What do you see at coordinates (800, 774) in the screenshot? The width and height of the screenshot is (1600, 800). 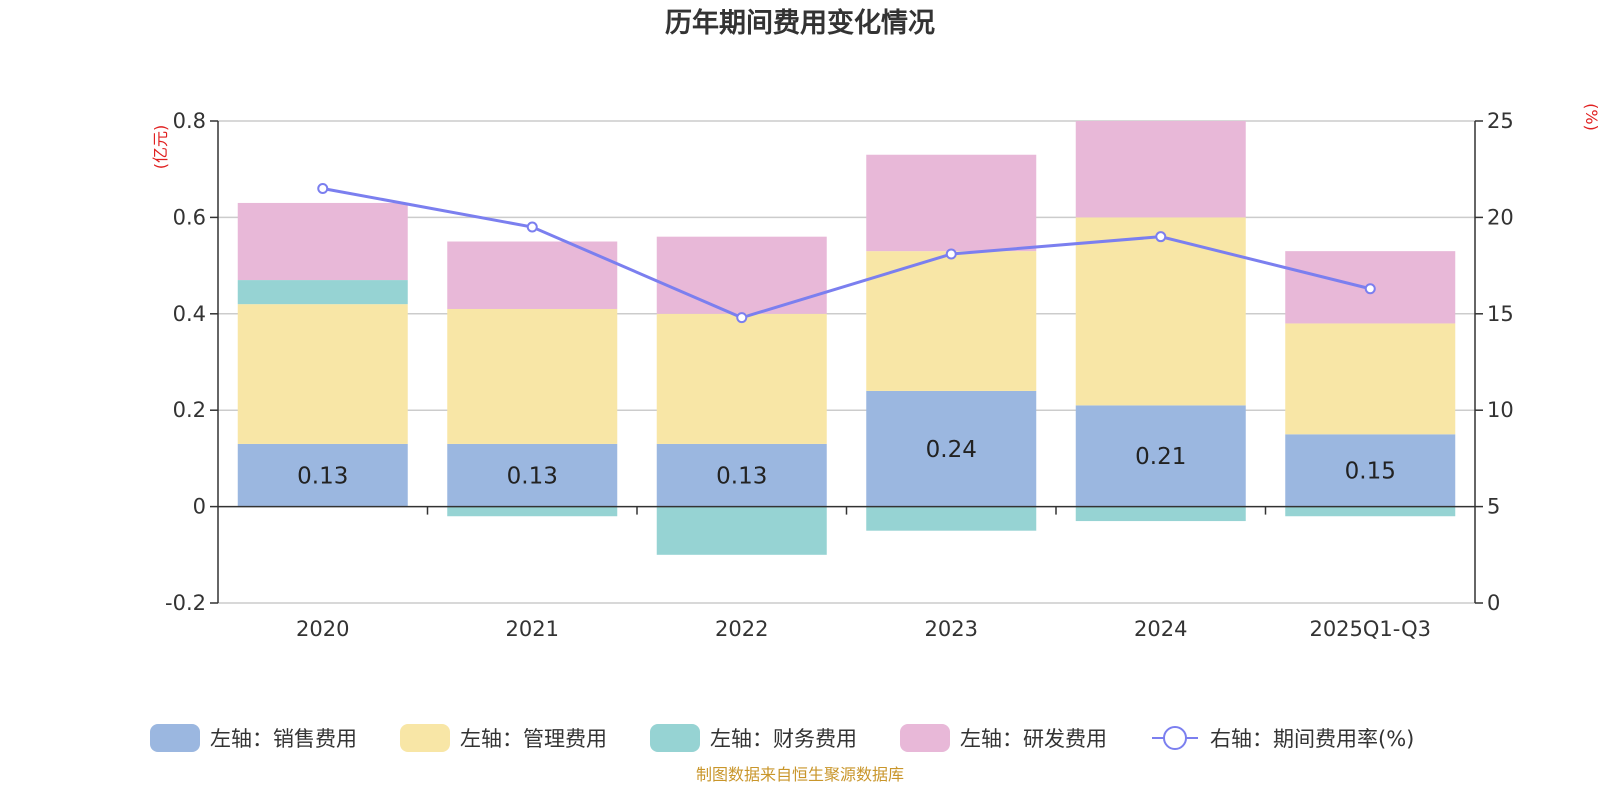 I see `source-note: 制图数据来自恒生聚源数据库` at bounding box center [800, 774].